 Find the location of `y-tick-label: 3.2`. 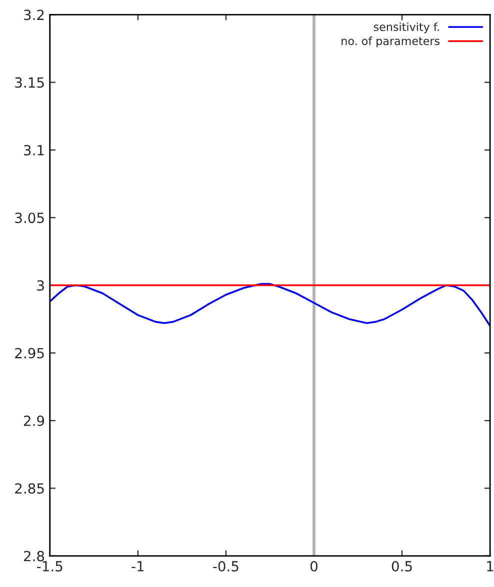

y-tick-label: 3.2 is located at coordinates (34, 15).